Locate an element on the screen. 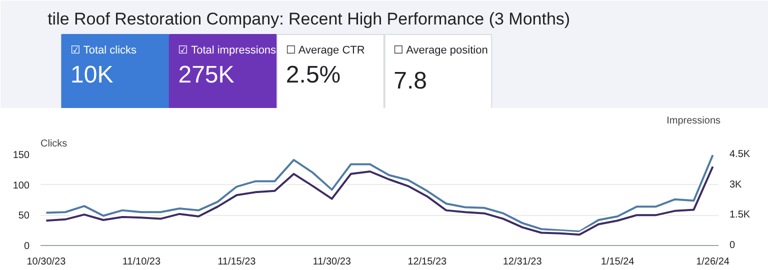  y2-axis-title: Impressions is located at coordinates (693, 121).